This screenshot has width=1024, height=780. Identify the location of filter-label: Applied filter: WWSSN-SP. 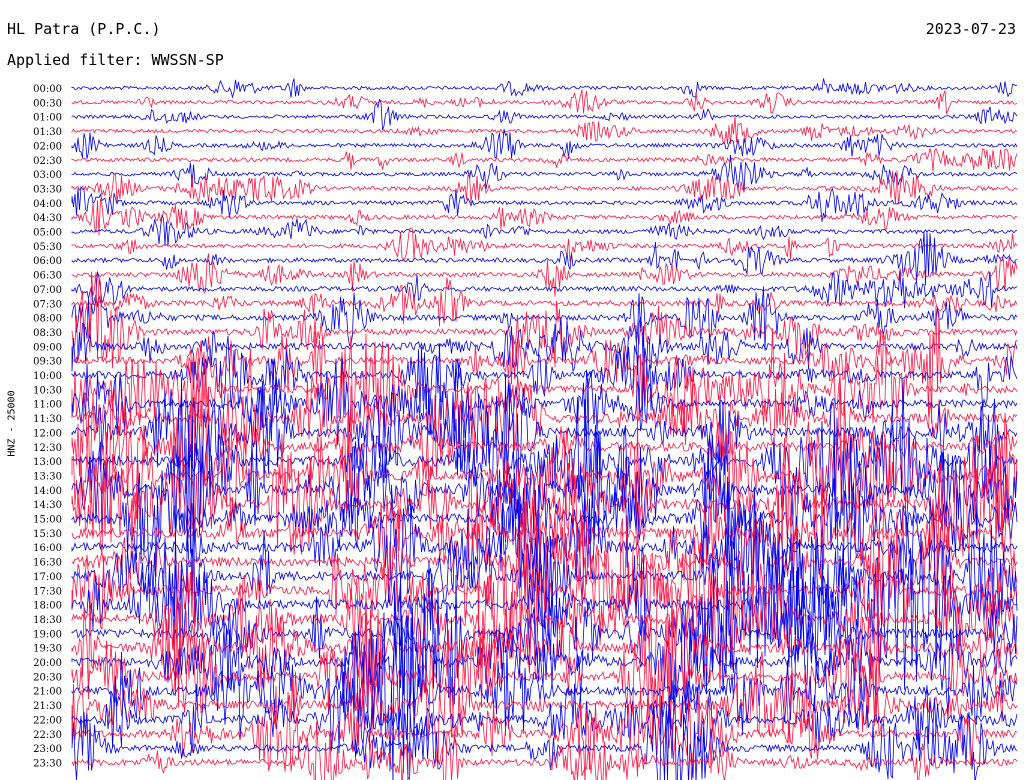
(115, 60).